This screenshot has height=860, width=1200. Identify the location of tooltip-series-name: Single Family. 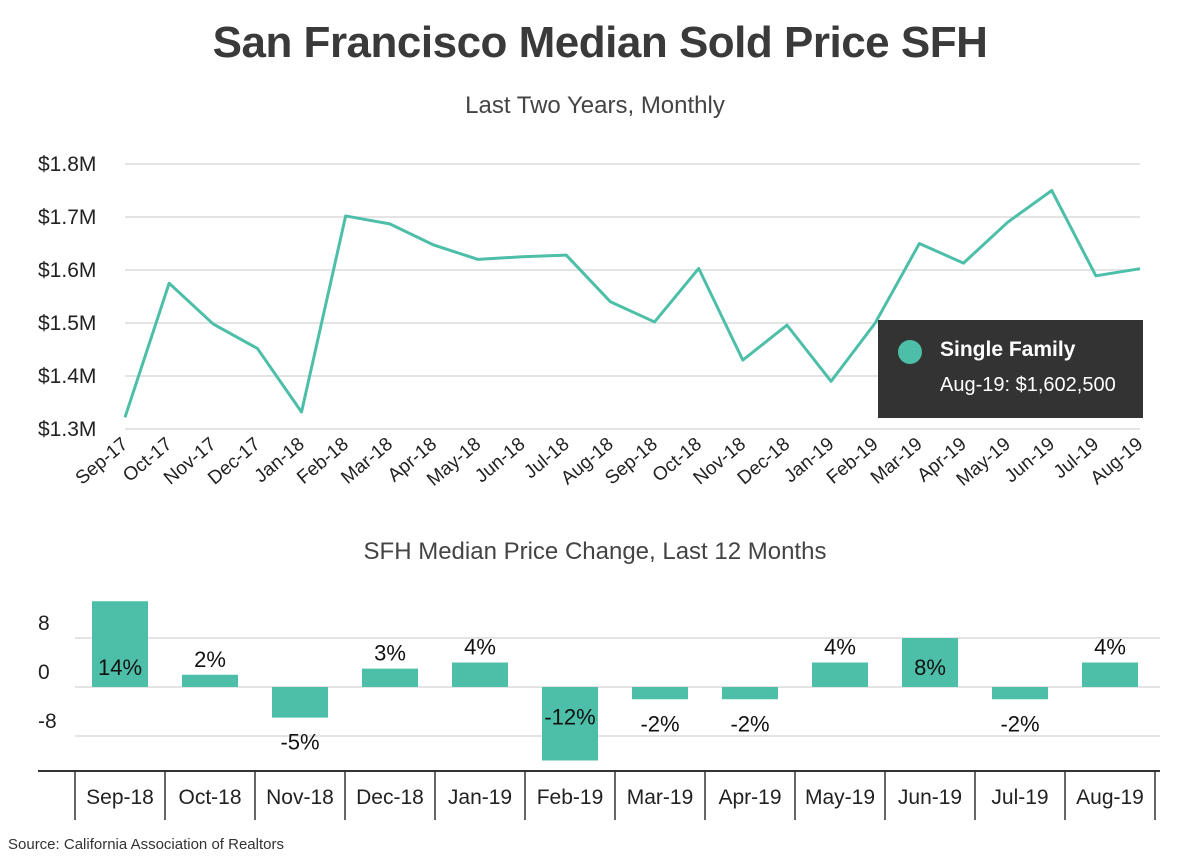
(1008, 349).